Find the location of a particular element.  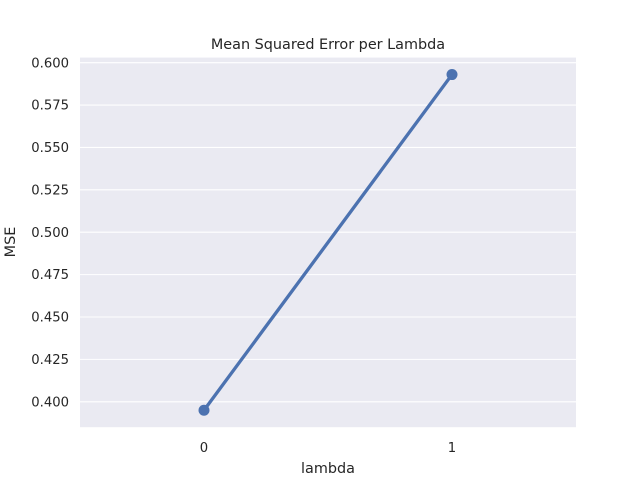

y-tick-label: 0.600 is located at coordinates (50, 63).